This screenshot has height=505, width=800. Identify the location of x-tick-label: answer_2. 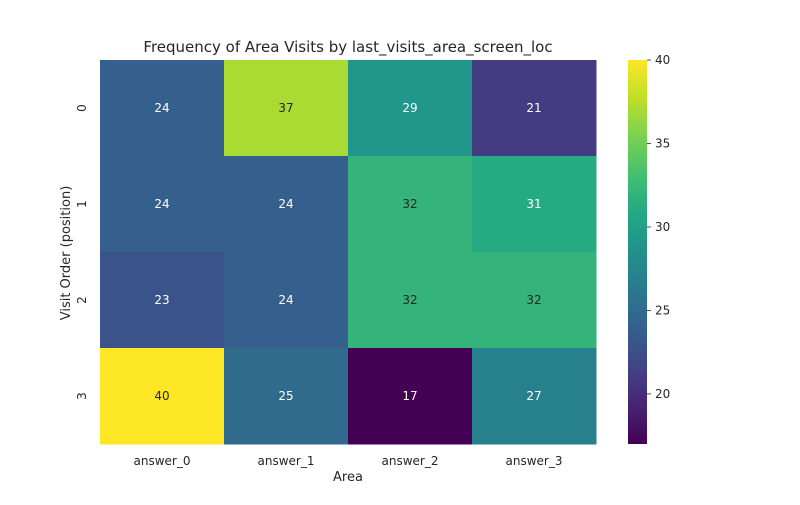
(410, 461).